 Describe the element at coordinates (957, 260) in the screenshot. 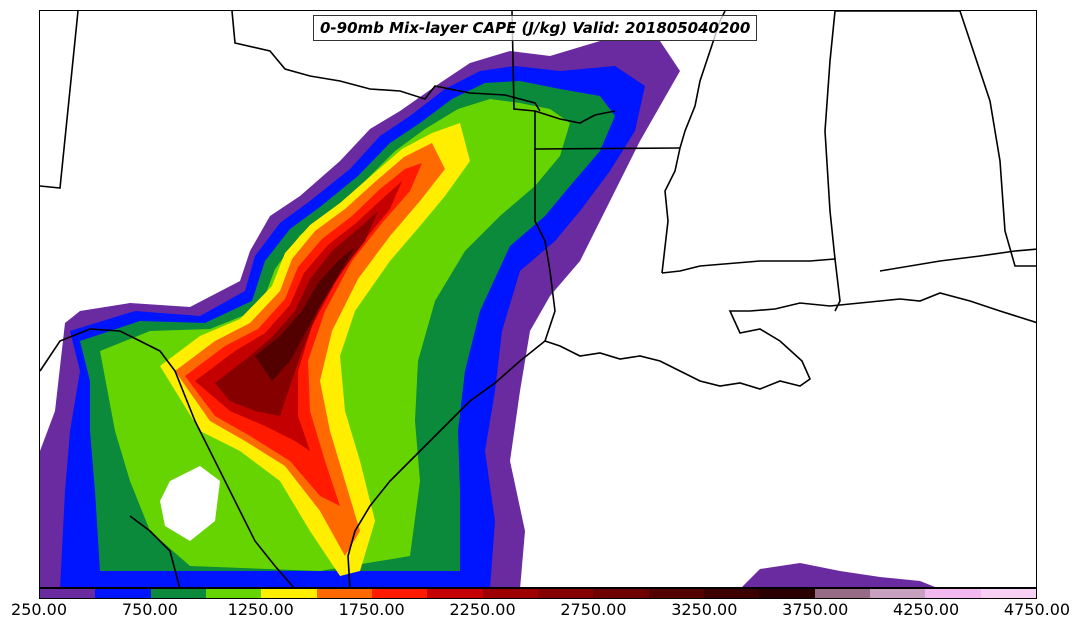

I see `boundary-fl` at that location.